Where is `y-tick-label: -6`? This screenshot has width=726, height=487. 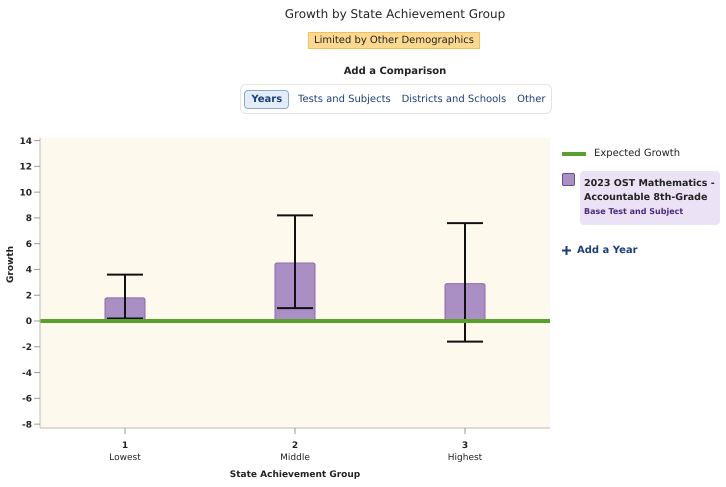 y-tick-label: -6 is located at coordinates (27, 399).